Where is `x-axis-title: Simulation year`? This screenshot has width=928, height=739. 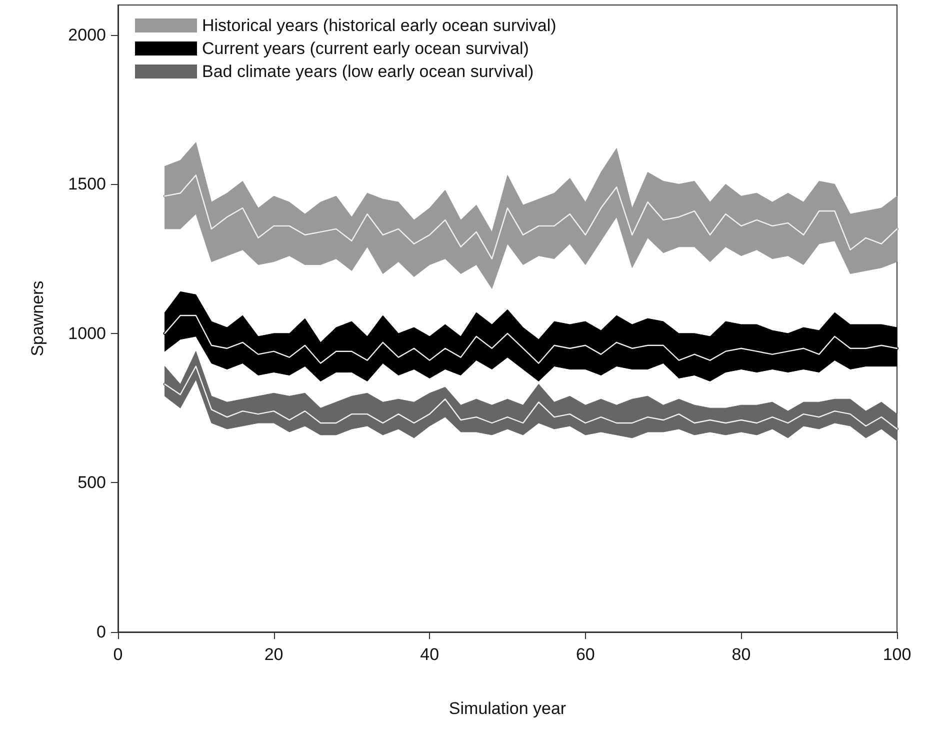 x-axis-title: Simulation year is located at coordinates (507, 708).